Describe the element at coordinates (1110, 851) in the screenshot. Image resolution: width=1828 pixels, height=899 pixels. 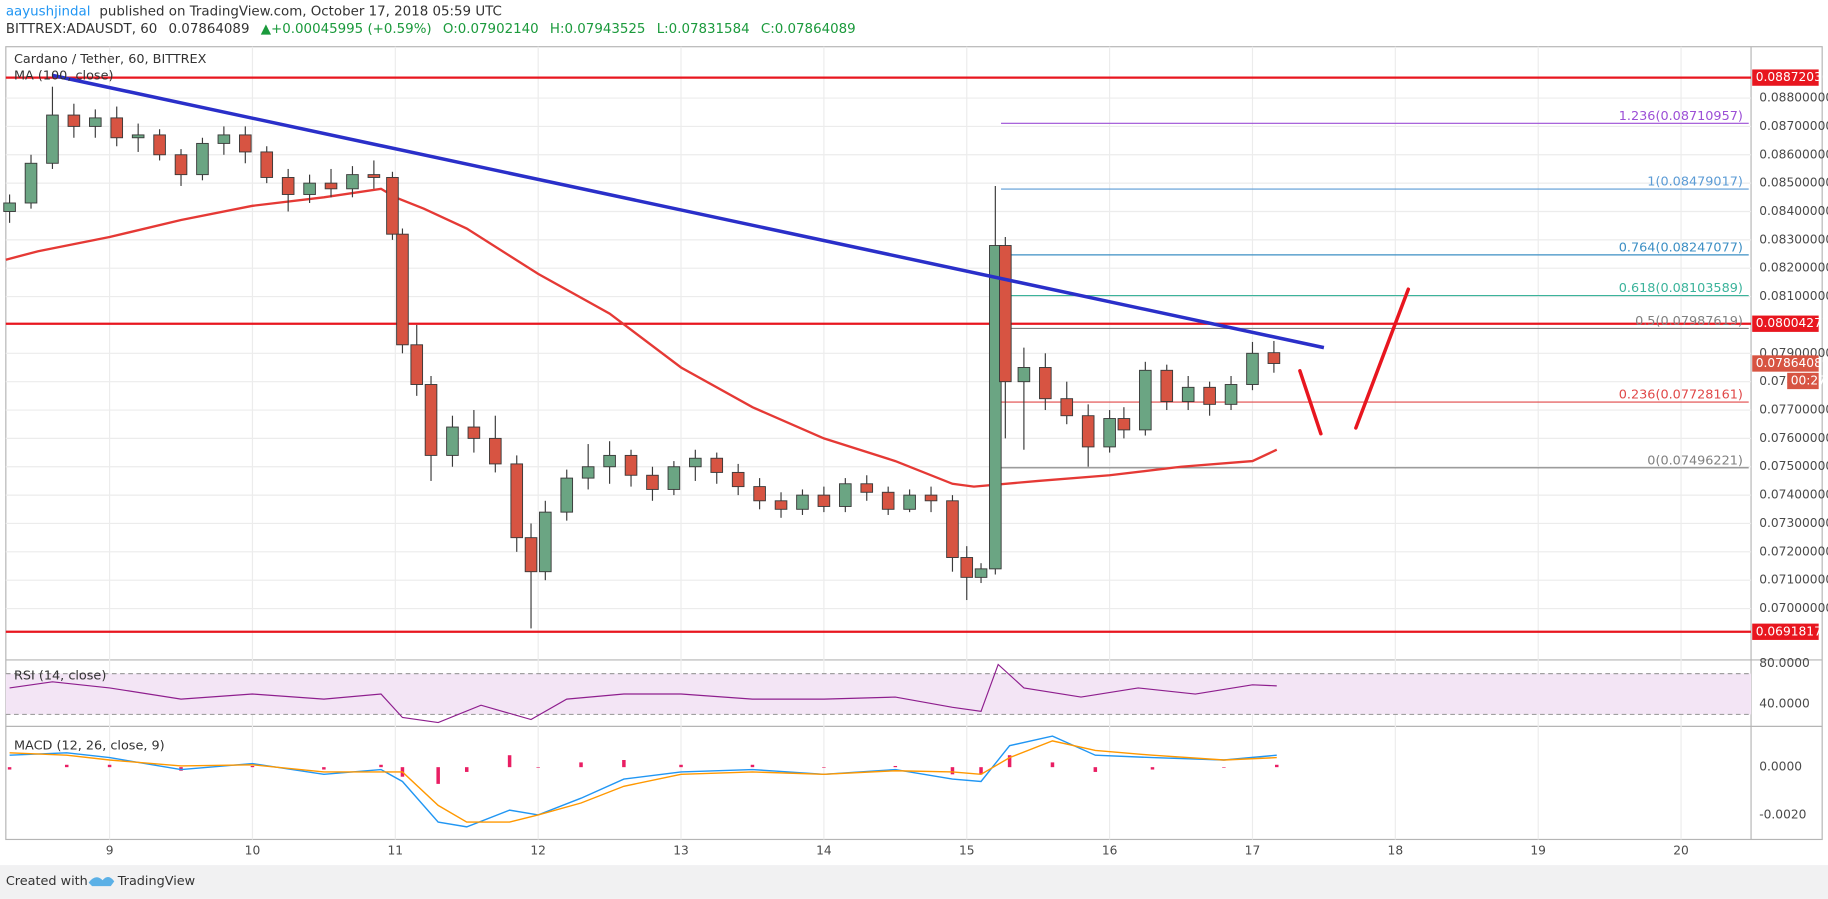
I see `x-tick-label: 16` at that location.